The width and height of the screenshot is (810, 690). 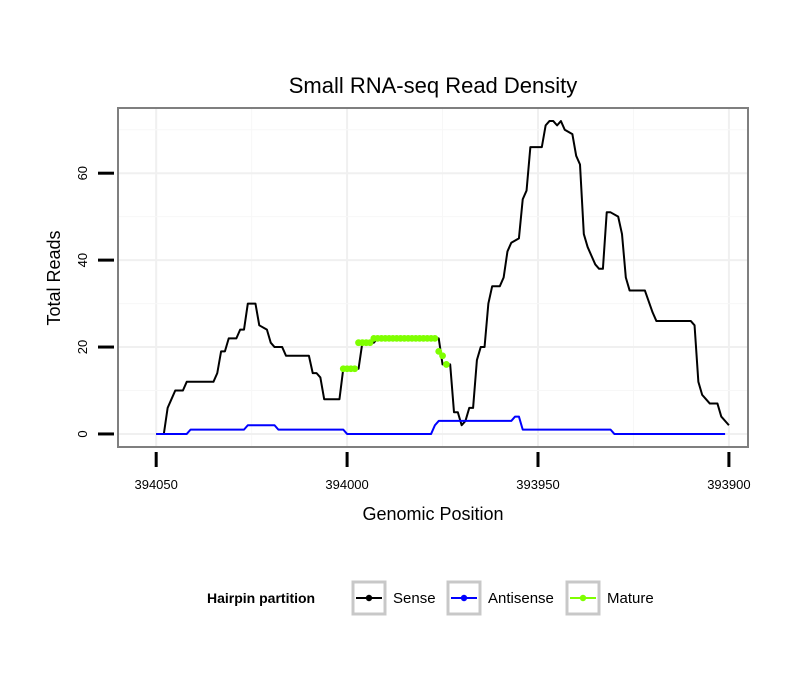 I want to click on legend-title: Hairpin partition, so click(x=261, y=598).